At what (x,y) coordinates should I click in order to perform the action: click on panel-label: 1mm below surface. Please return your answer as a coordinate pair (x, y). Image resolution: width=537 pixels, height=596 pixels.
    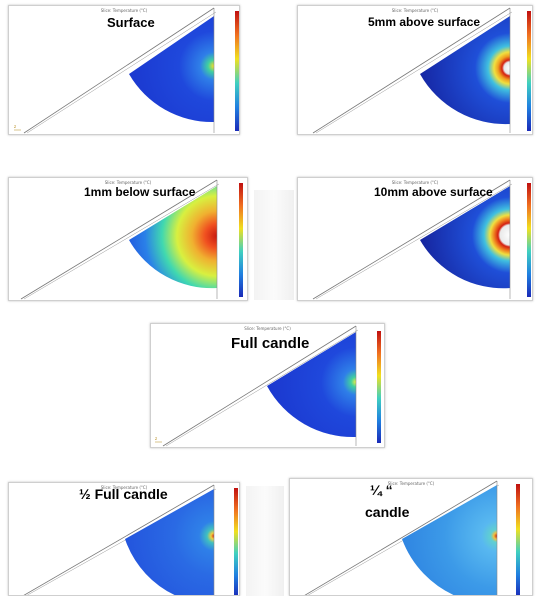
    Looking at the image, I should click on (140, 192).